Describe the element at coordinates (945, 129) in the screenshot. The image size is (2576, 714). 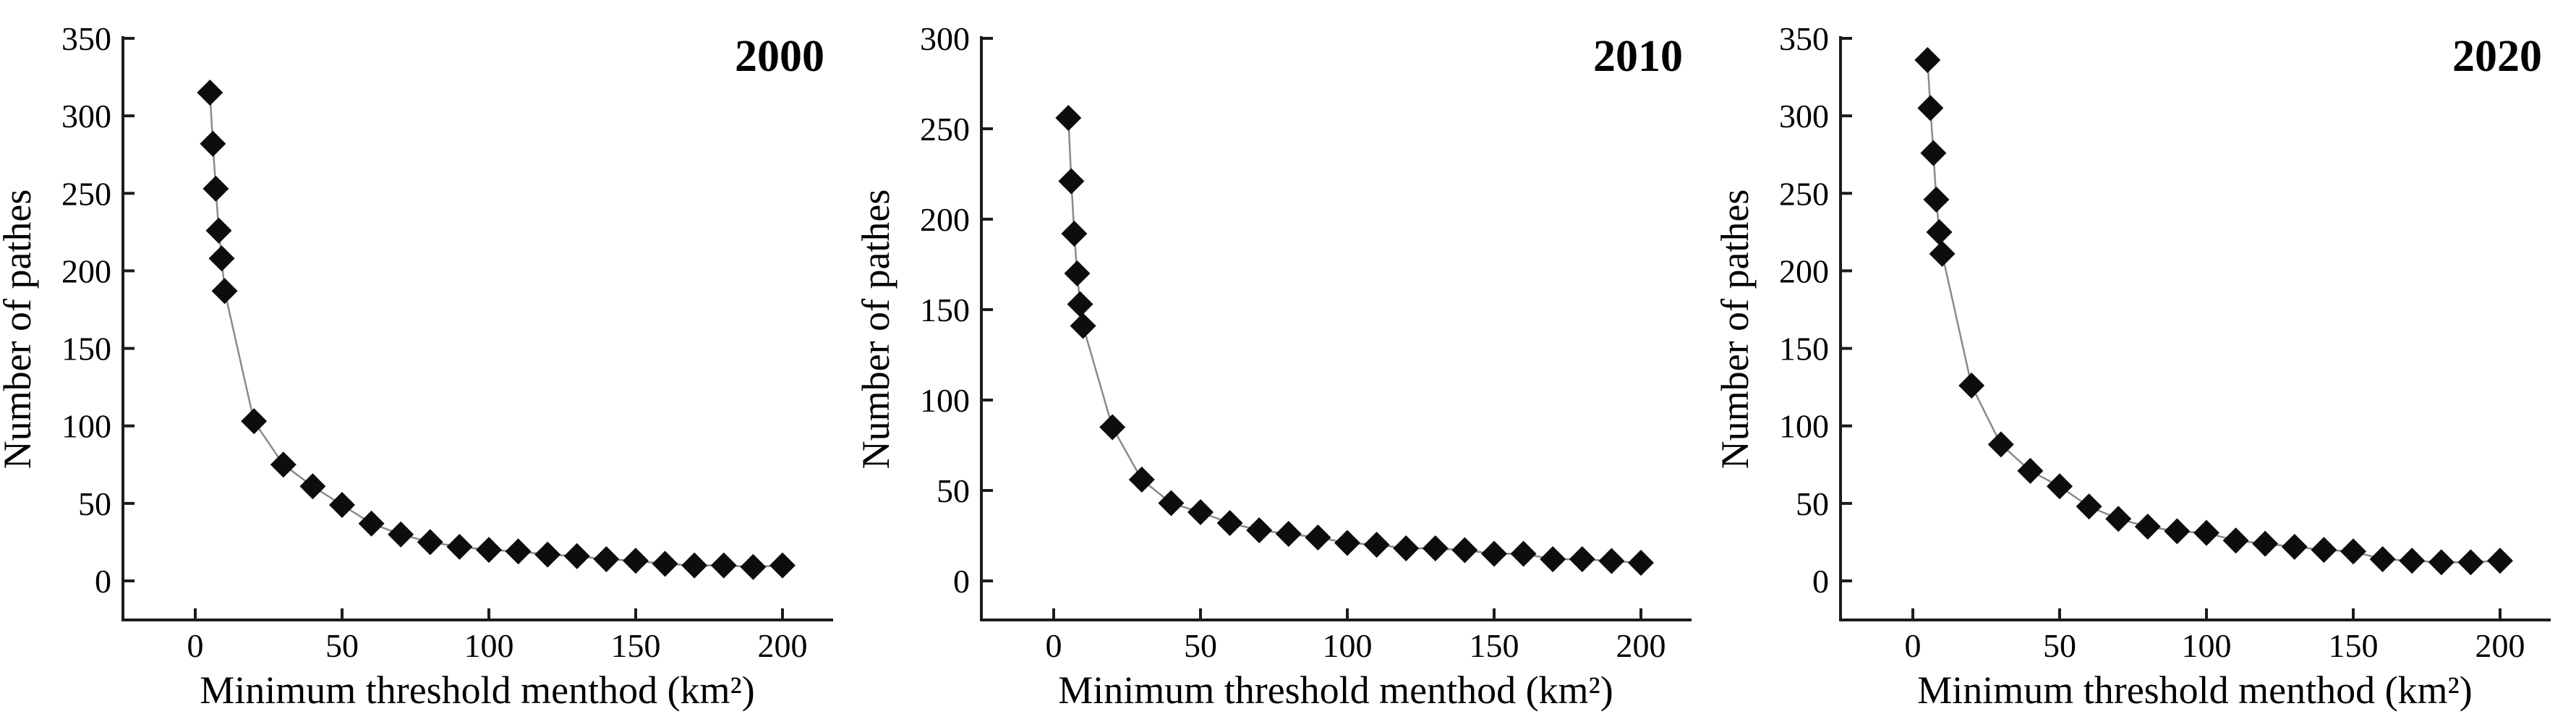
I see `y-tick-label: 250` at that location.